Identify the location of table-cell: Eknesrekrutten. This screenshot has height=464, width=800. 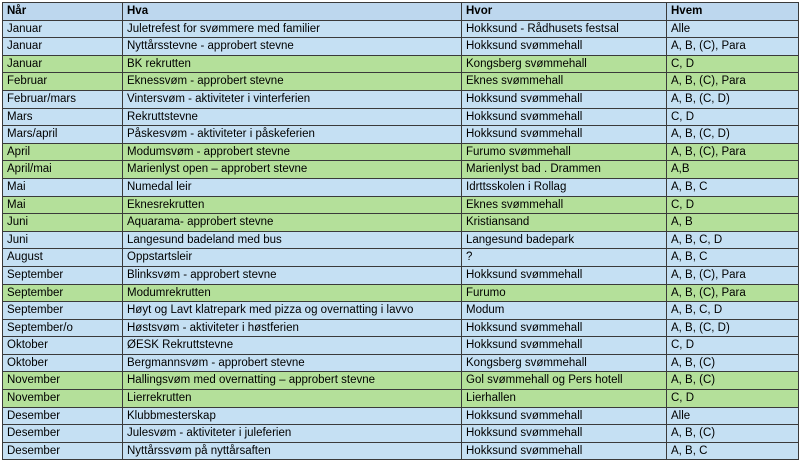
(292, 205).